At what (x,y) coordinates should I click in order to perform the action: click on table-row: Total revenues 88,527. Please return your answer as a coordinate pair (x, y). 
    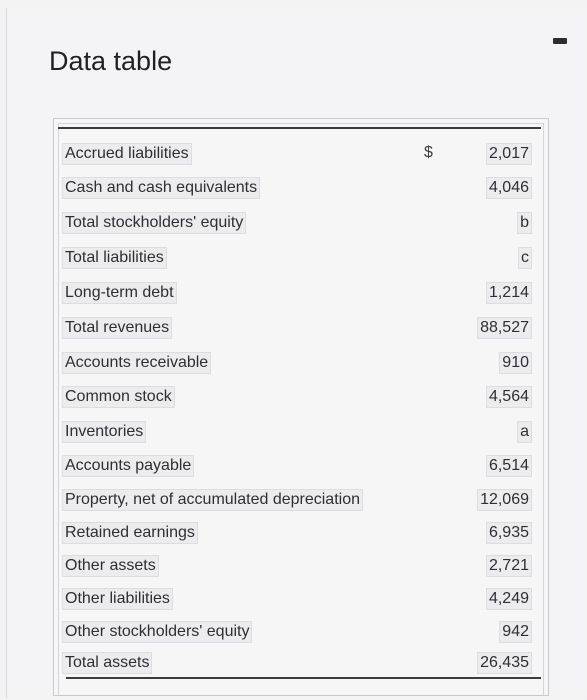
    Looking at the image, I should click on (297, 327).